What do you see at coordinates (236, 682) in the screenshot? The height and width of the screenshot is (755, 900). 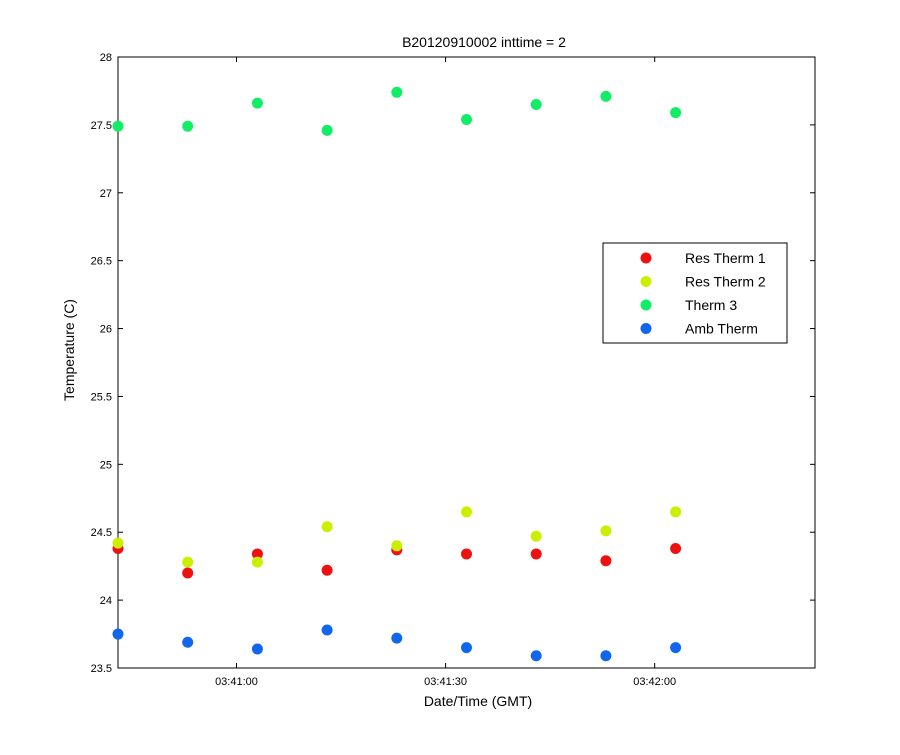 I see `x-tick-label: 03:41:00` at bounding box center [236, 682].